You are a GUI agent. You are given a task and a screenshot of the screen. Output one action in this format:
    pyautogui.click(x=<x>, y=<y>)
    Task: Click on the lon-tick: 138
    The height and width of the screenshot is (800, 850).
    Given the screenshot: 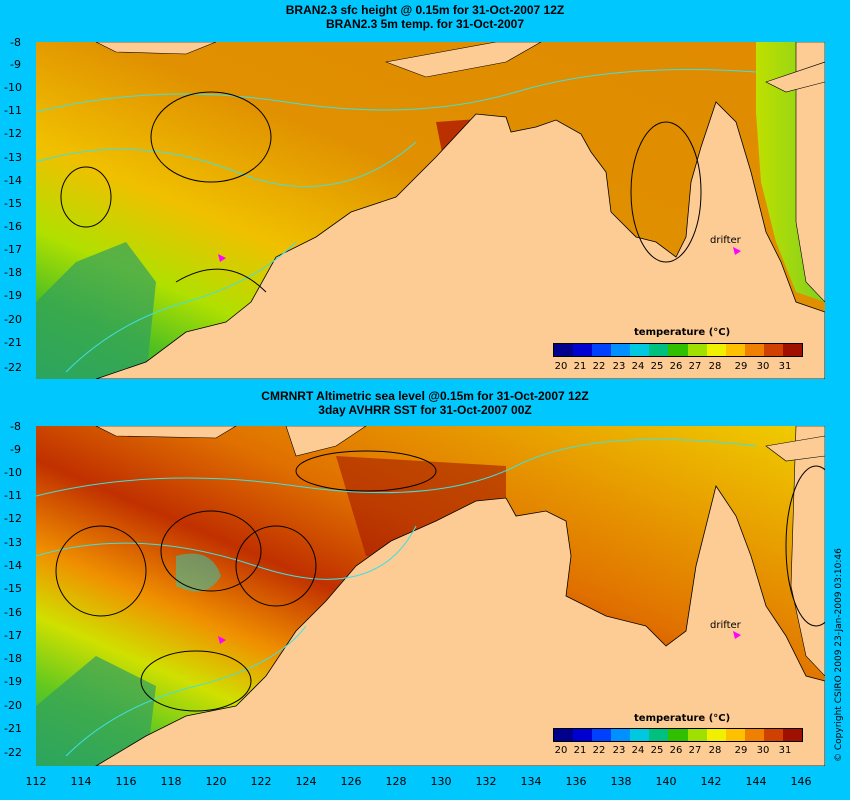 What is the action you would take?
    pyautogui.click(x=621, y=781)
    